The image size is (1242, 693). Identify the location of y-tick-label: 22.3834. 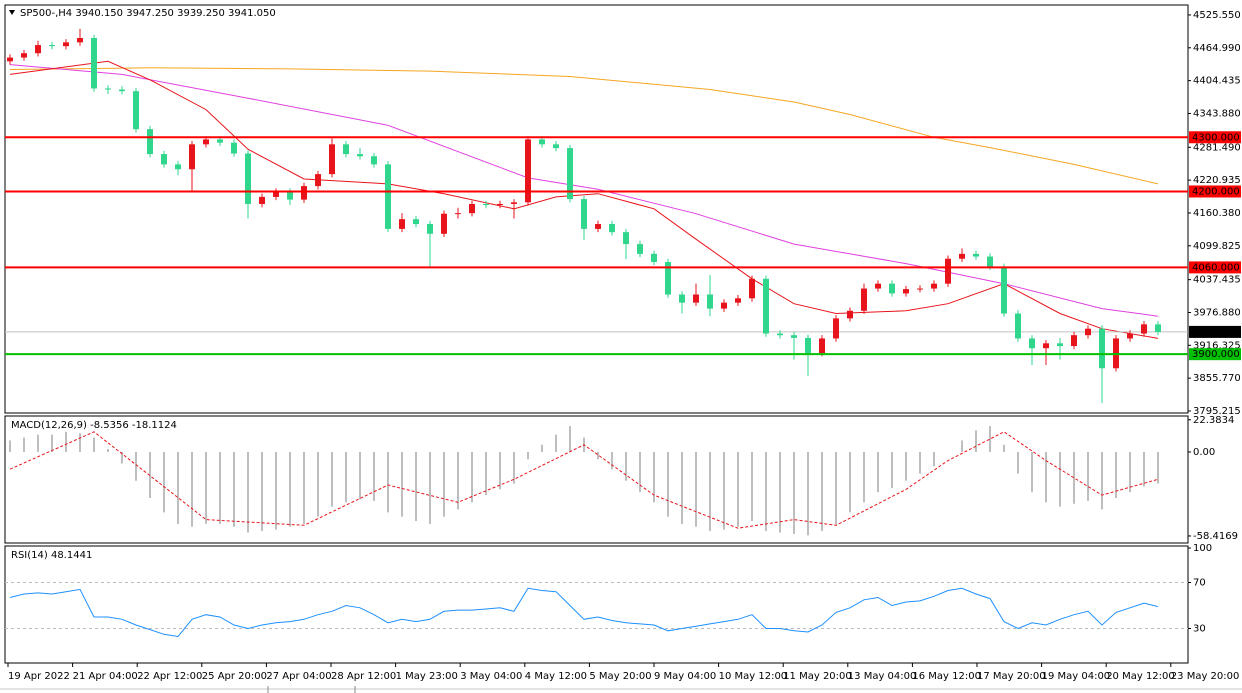
(1213, 420).